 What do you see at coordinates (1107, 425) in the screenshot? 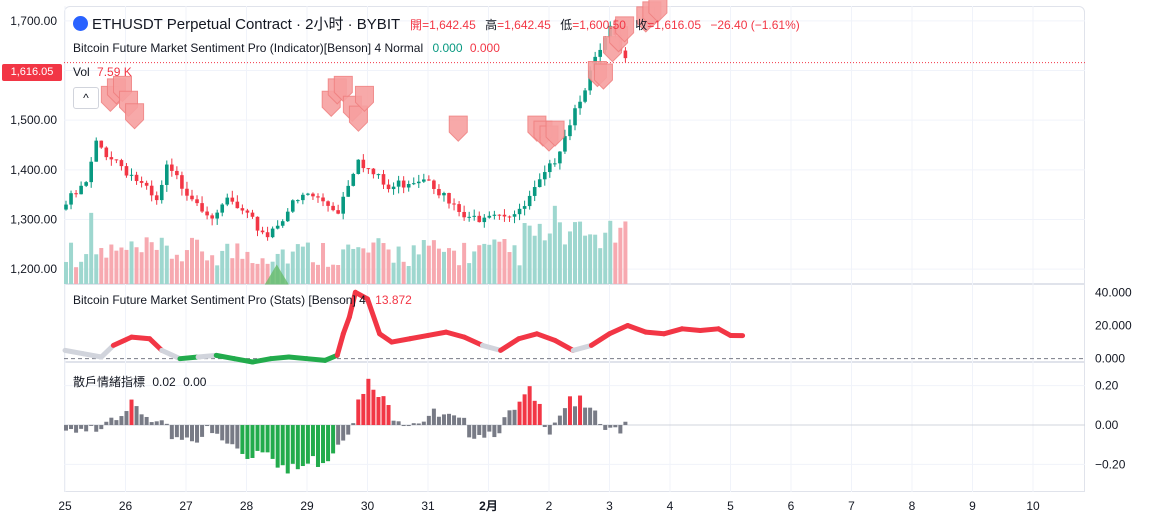
I see `hist-tick-label: 0.00` at bounding box center [1107, 425].